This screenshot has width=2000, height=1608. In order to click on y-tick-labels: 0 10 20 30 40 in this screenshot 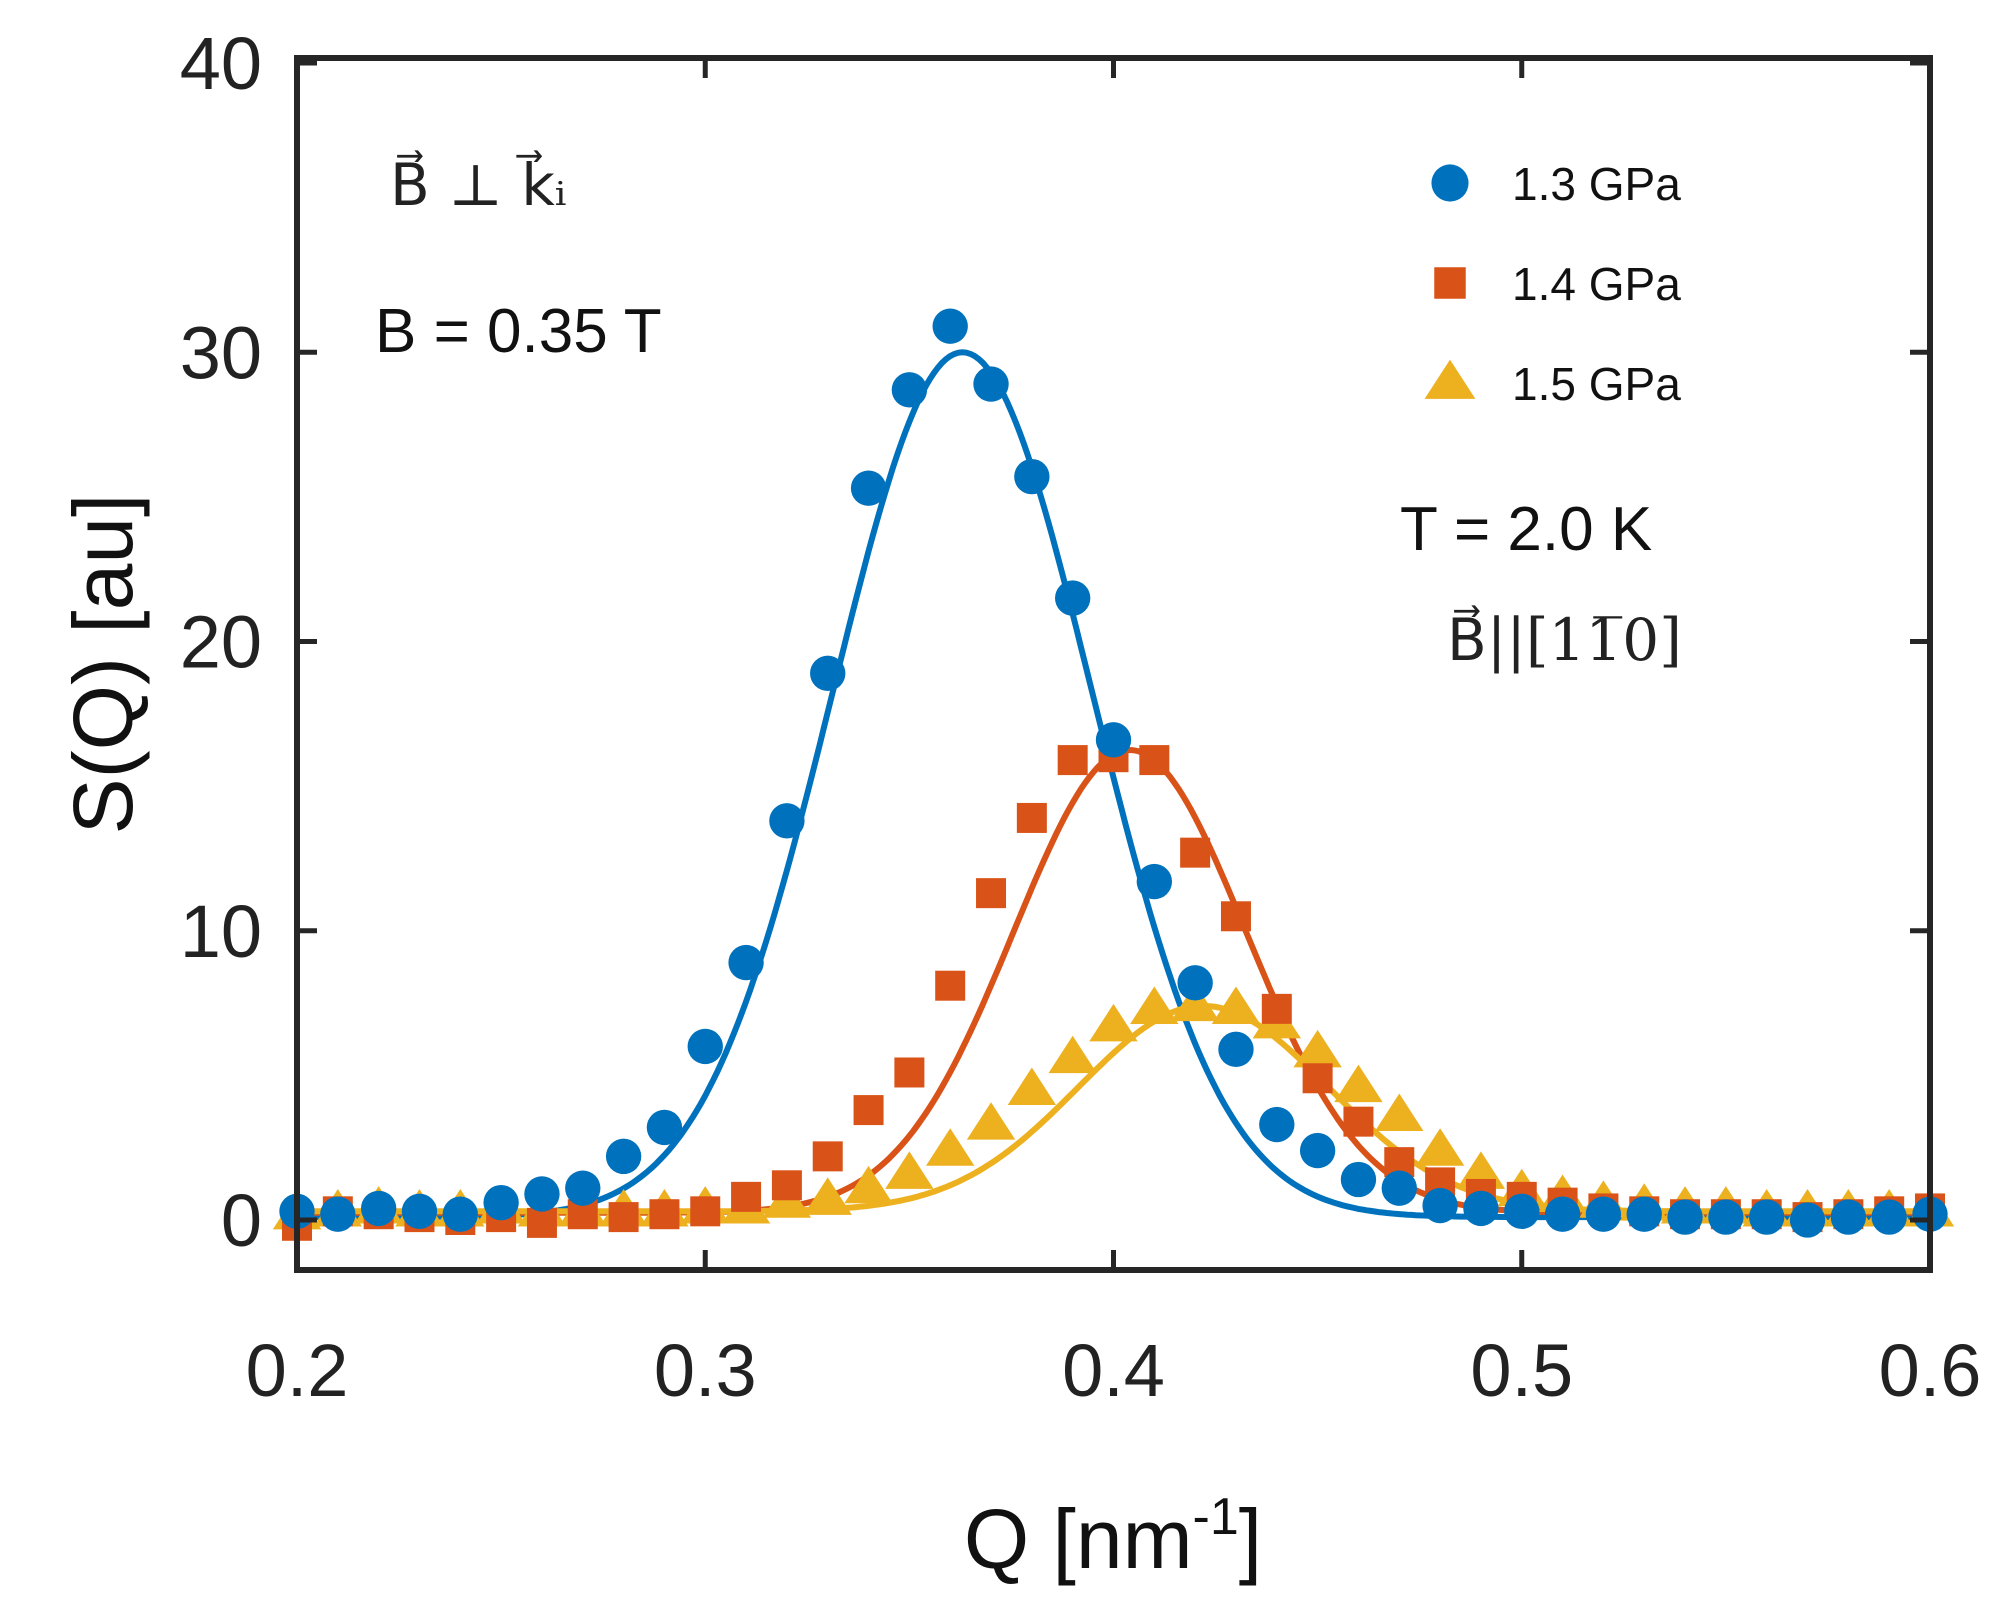, I will do `click(221, 642)`.